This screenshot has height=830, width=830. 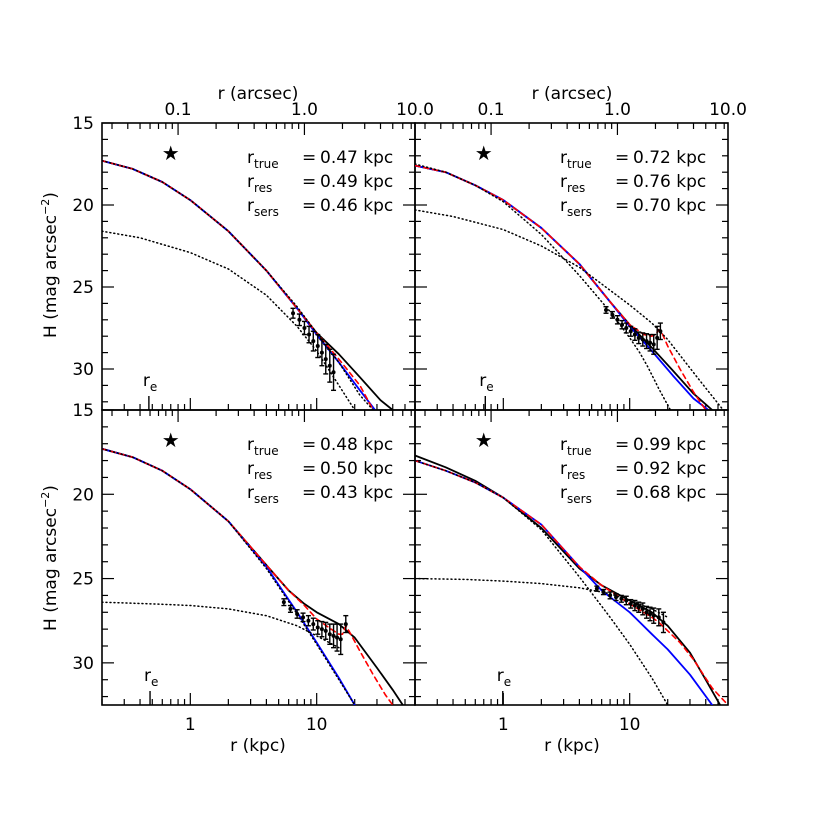 I want to click on annotation-value: 0.47 kpc, so click(x=356, y=158).